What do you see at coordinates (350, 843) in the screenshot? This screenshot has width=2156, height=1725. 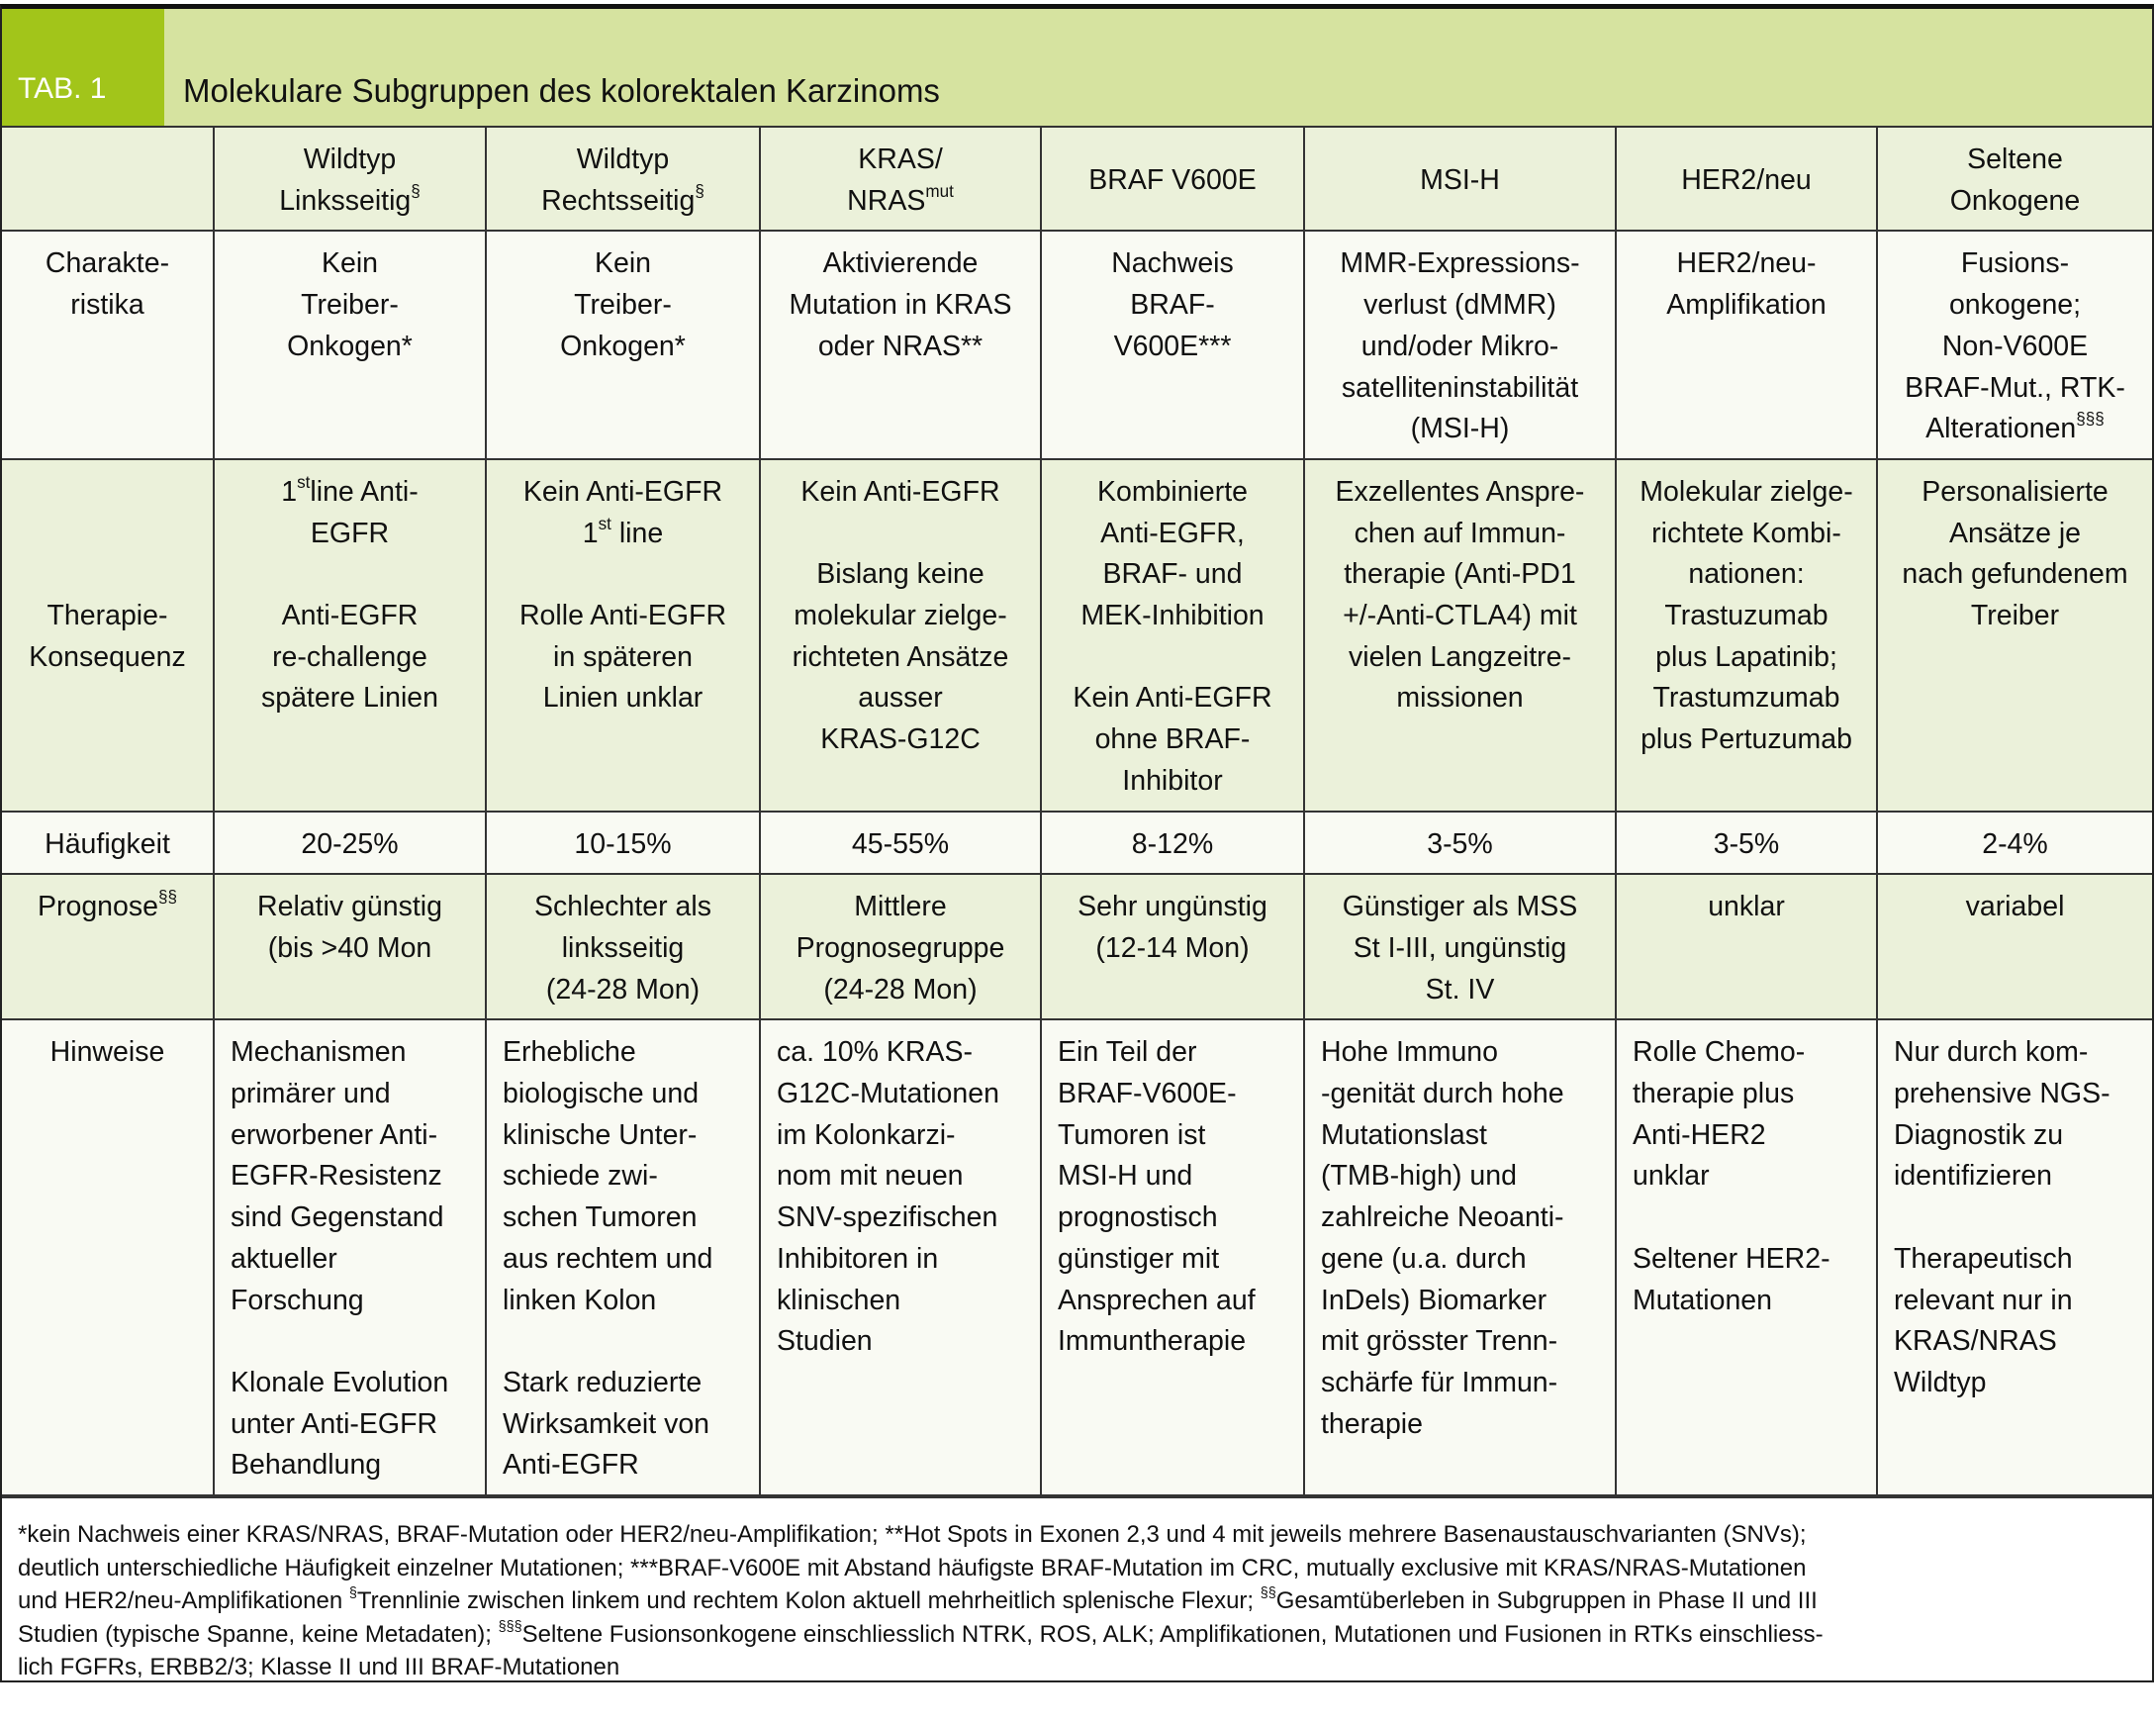 I see `table-cell: 20-25%` at bounding box center [350, 843].